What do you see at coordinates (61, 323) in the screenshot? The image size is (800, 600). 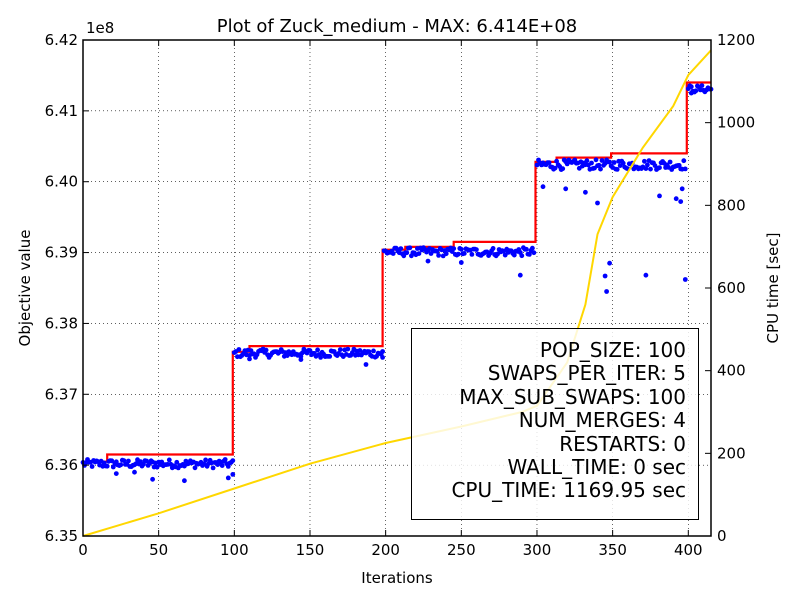 I see `y-tick-label: 6.38` at bounding box center [61, 323].